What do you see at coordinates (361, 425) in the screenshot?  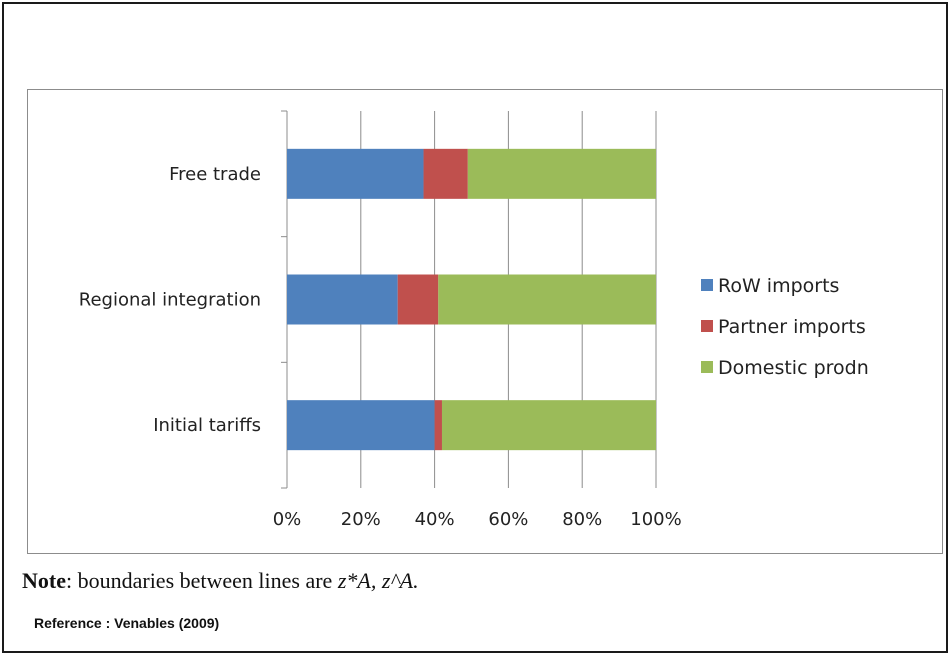 I see `bar-row-imports-initial-tariffs` at bounding box center [361, 425].